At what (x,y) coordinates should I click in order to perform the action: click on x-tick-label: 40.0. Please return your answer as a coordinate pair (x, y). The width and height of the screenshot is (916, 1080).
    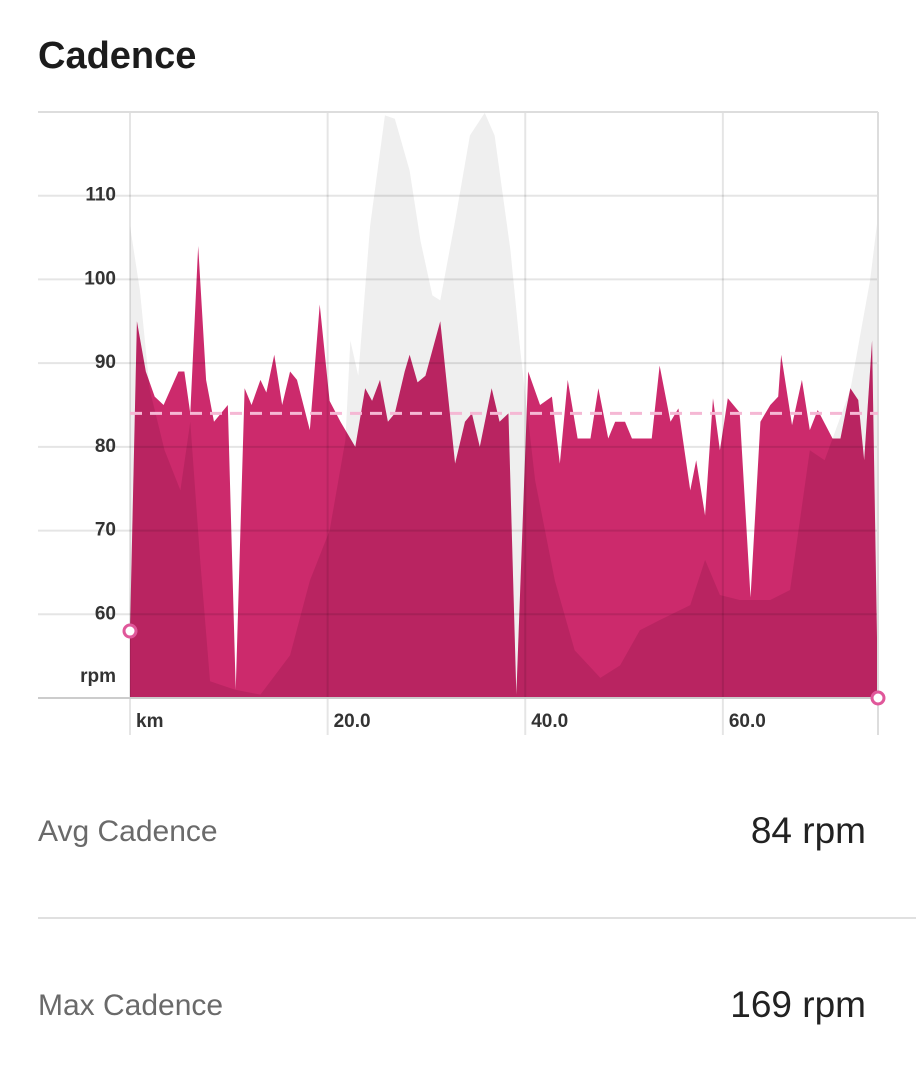
    Looking at the image, I should click on (549, 721).